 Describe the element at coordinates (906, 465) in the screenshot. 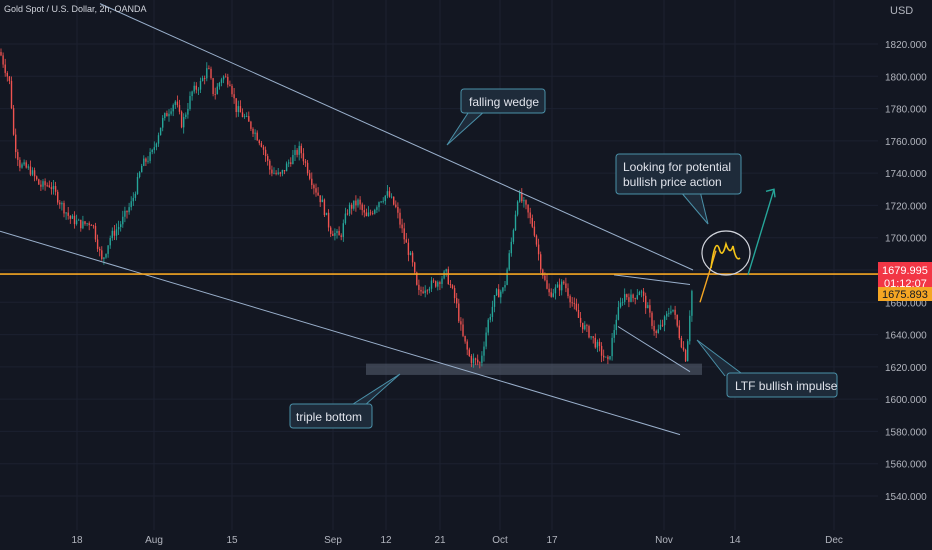

I see `y-tick-label: 1560.000` at that location.